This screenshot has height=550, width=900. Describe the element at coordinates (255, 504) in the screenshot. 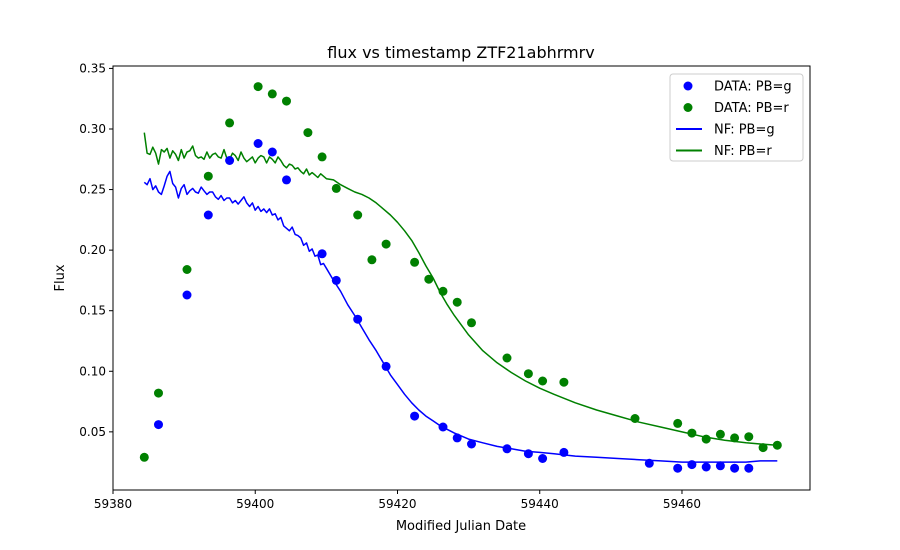

I see `x-tick-label: 59400` at that location.